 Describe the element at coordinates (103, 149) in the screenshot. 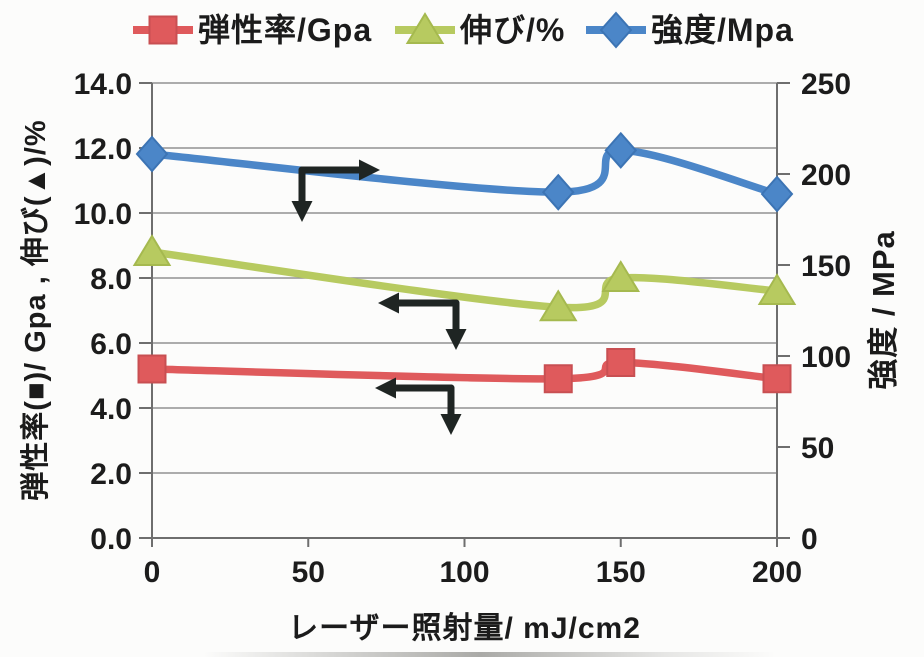

I see `svg-text: 12.0` at that location.